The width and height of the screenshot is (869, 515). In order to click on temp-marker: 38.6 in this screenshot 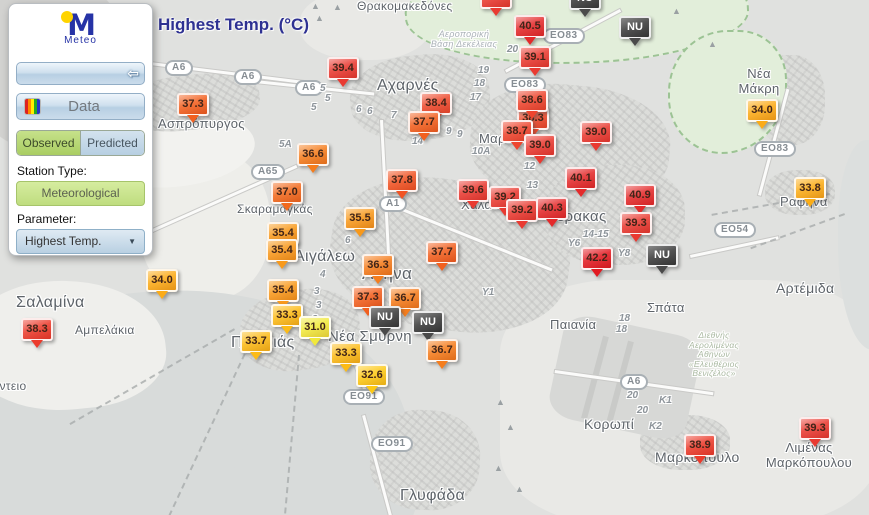, I will do `click(532, 104)`.